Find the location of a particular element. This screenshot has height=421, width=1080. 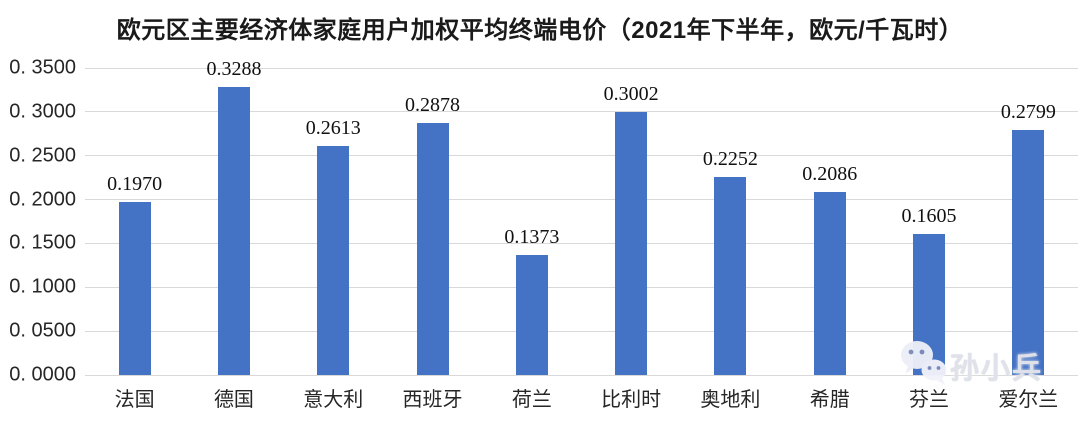

bar-slot: 0.3288 is located at coordinates (233, 216).